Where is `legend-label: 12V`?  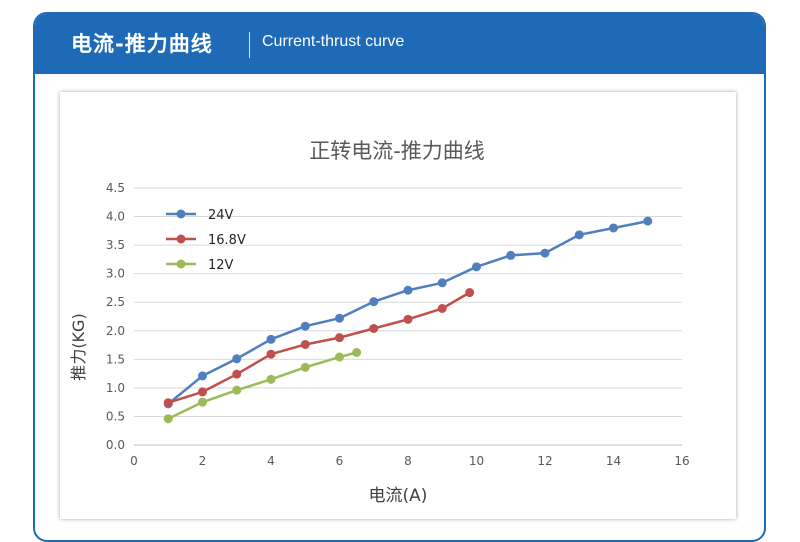
legend-label: 12V is located at coordinates (221, 265).